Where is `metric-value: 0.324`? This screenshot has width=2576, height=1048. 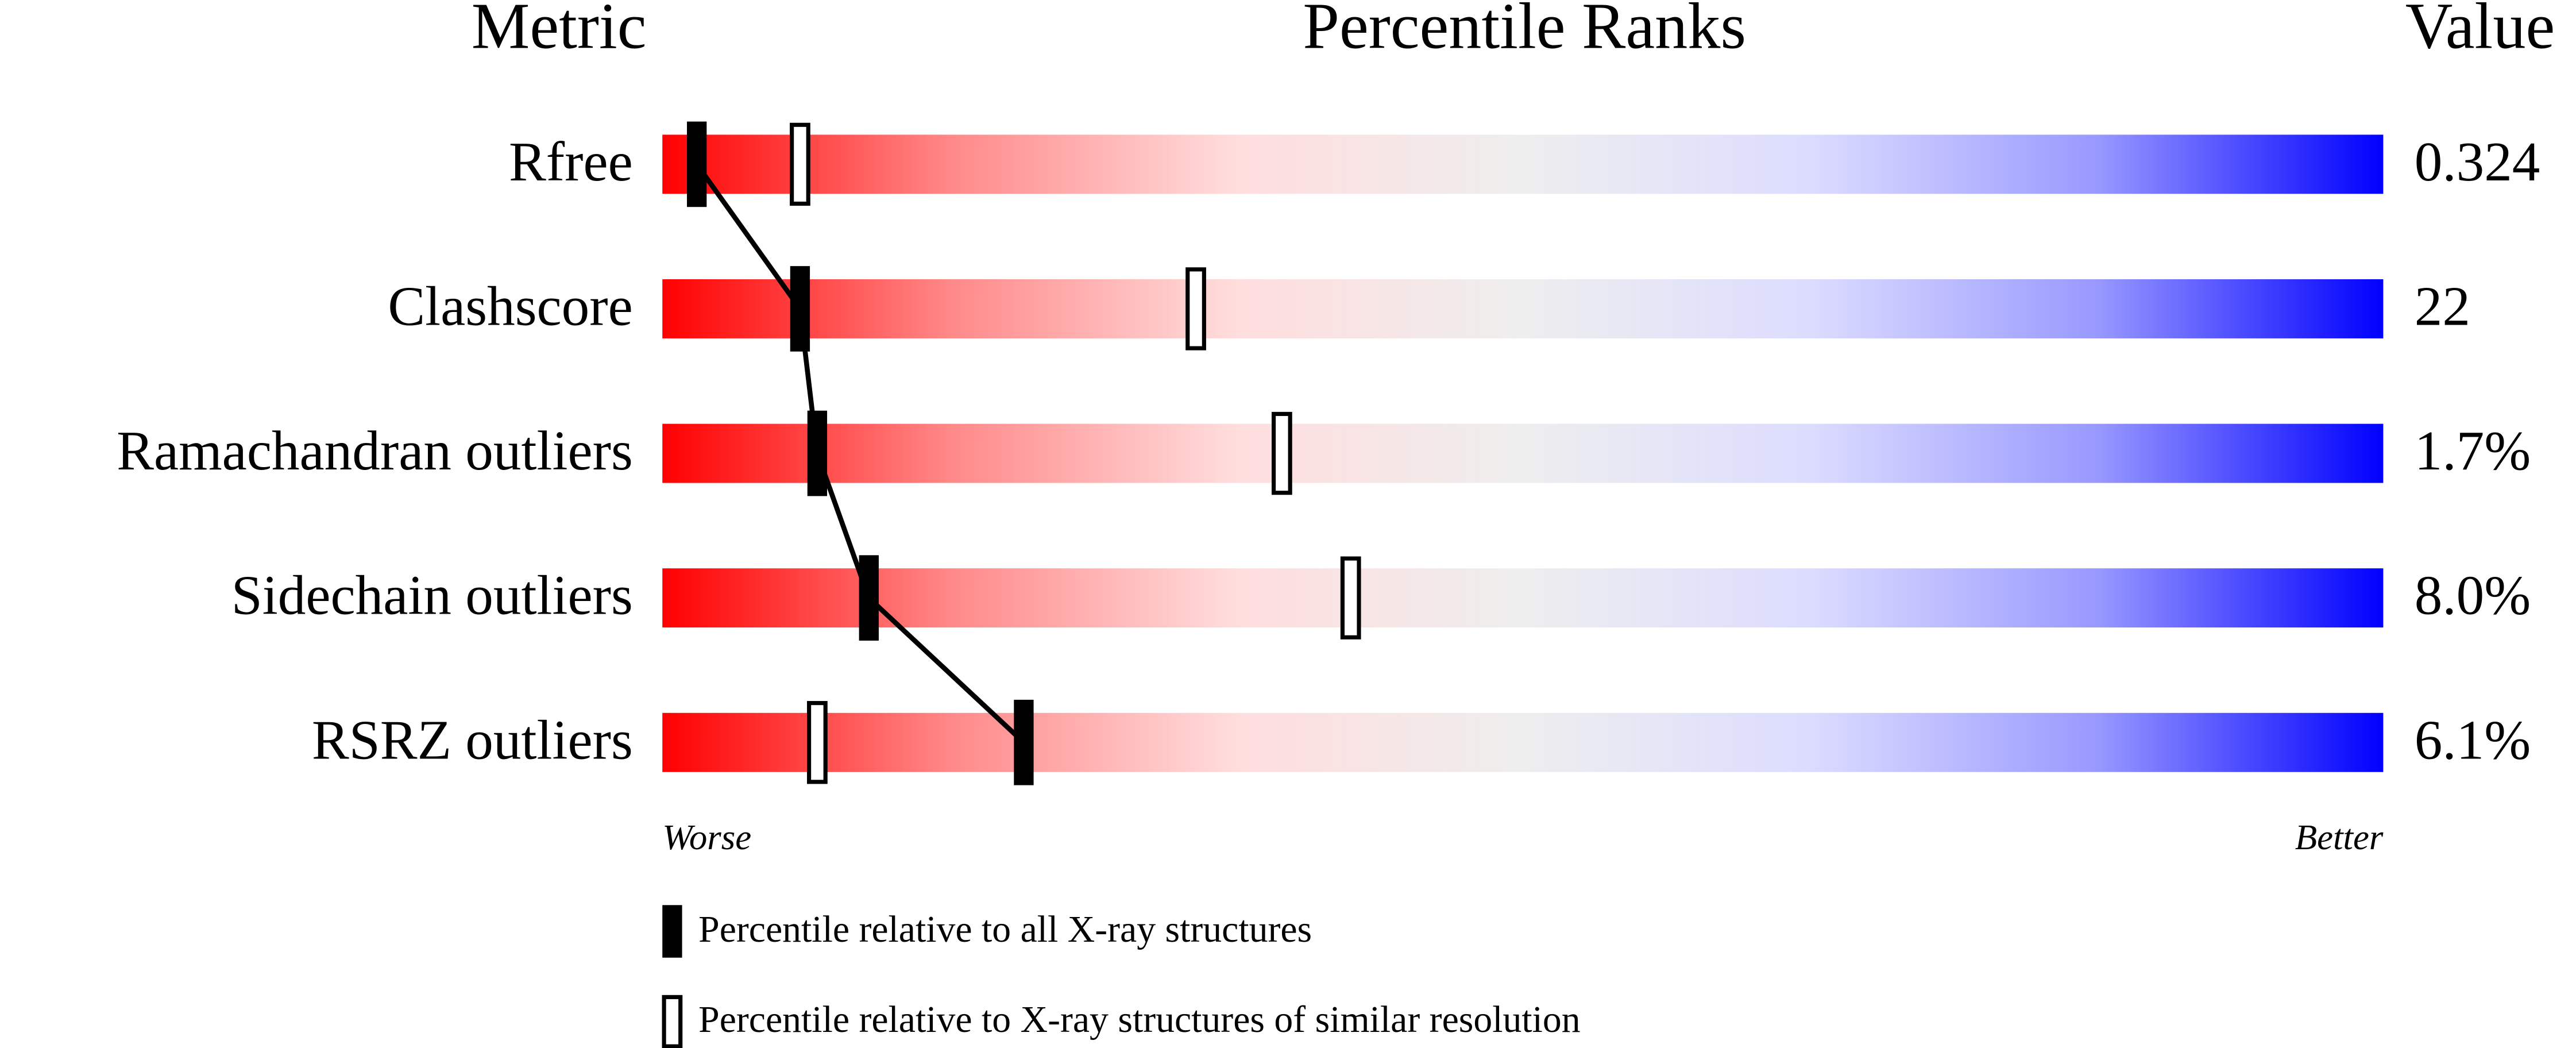 metric-value: 0.324 is located at coordinates (2477, 162).